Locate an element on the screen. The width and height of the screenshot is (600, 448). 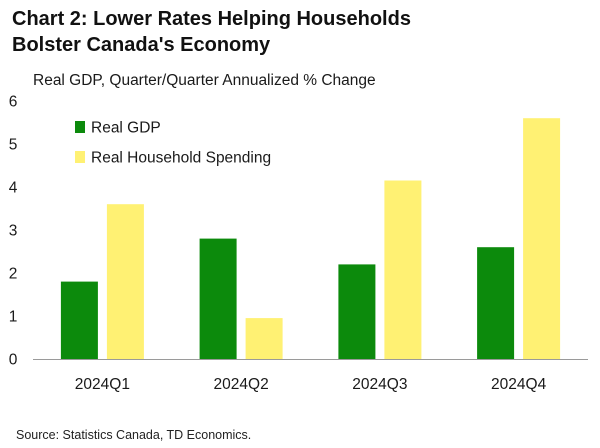
y-tick-label: 1 is located at coordinates (13, 317).